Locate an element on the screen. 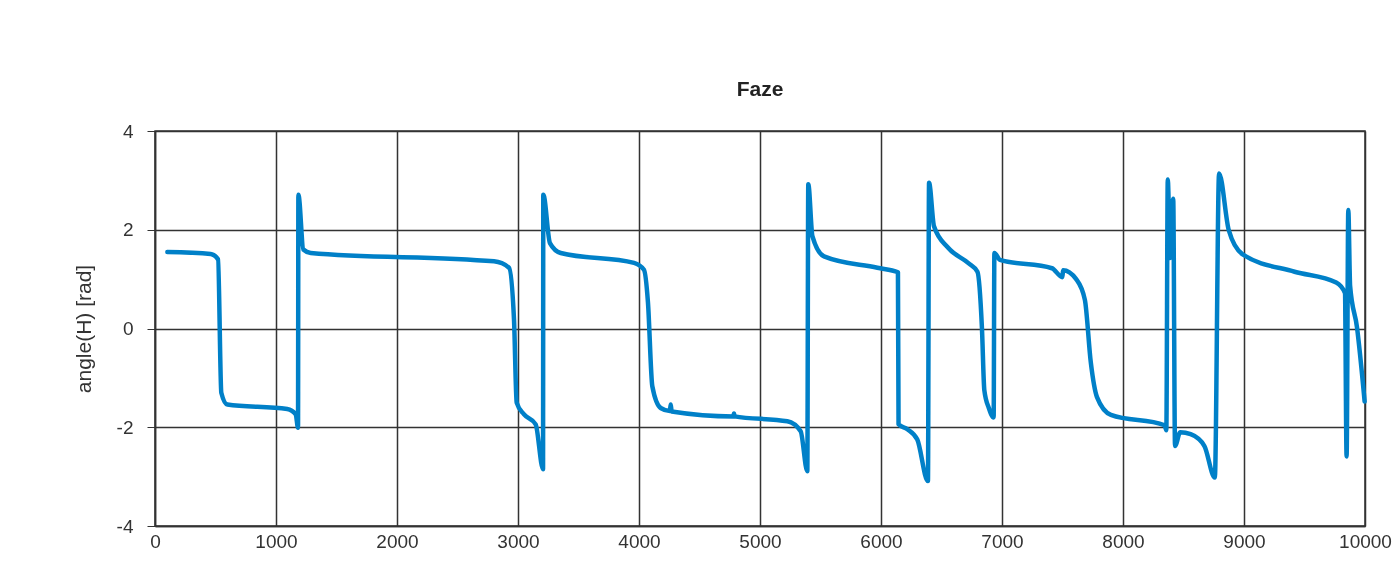 This screenshot has height=585, width=1394. x-tick-label: 4000 is located at coordinates (639, 541).